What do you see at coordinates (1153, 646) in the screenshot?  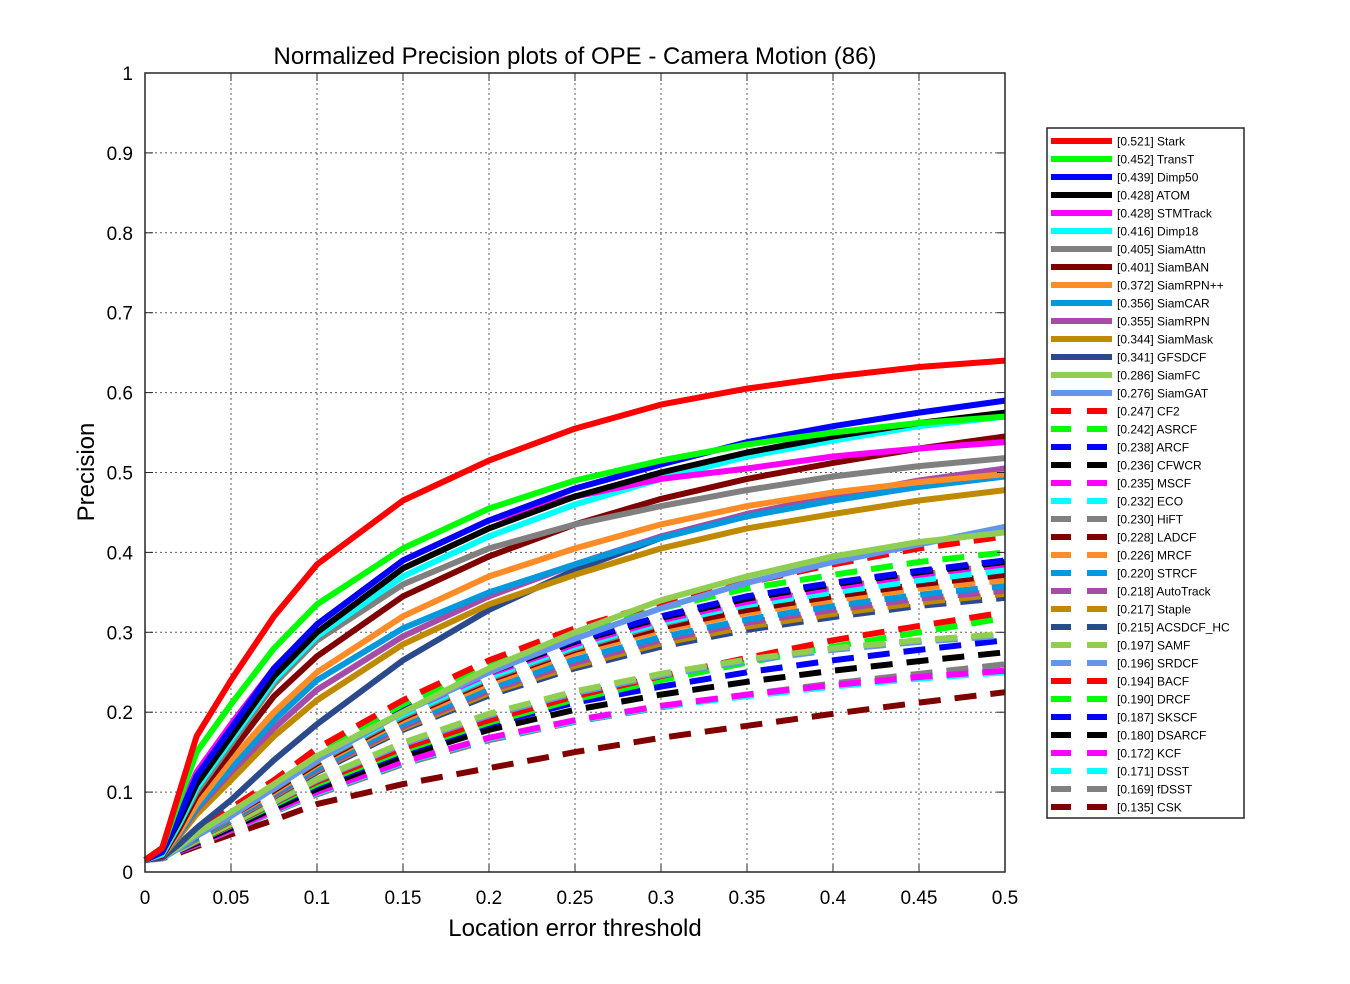 I see `legend-entry-28: [0.197] SAMF` at bounding box center [1153, 646].